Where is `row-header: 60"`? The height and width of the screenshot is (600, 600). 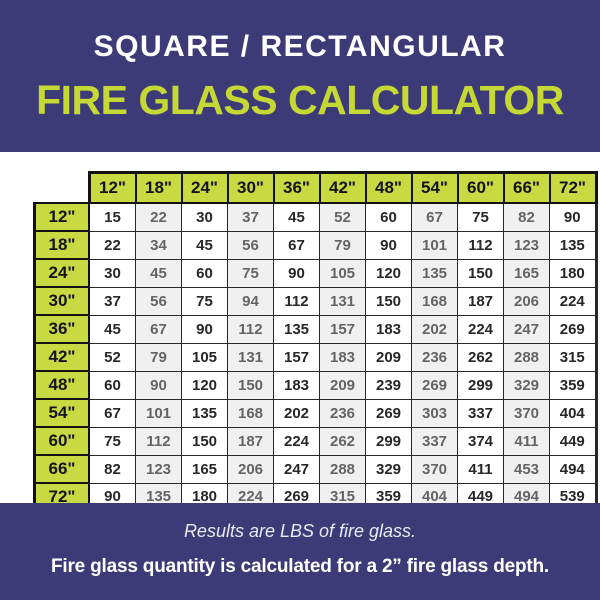
row-header: 60" is located at coordinates (61, 441).